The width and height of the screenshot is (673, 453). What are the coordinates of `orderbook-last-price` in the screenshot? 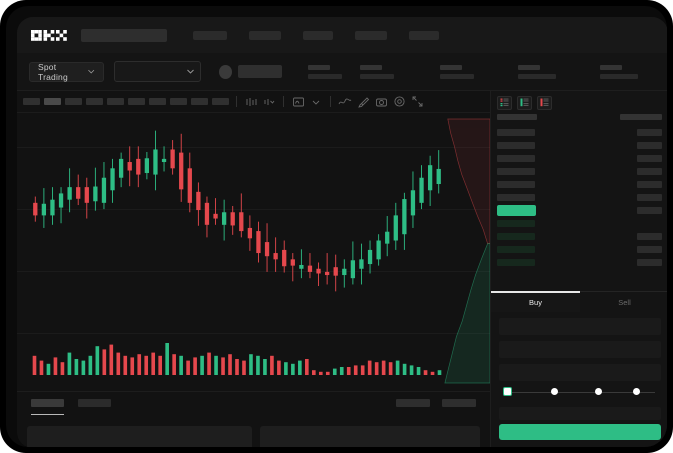 It's located at (516, 210).